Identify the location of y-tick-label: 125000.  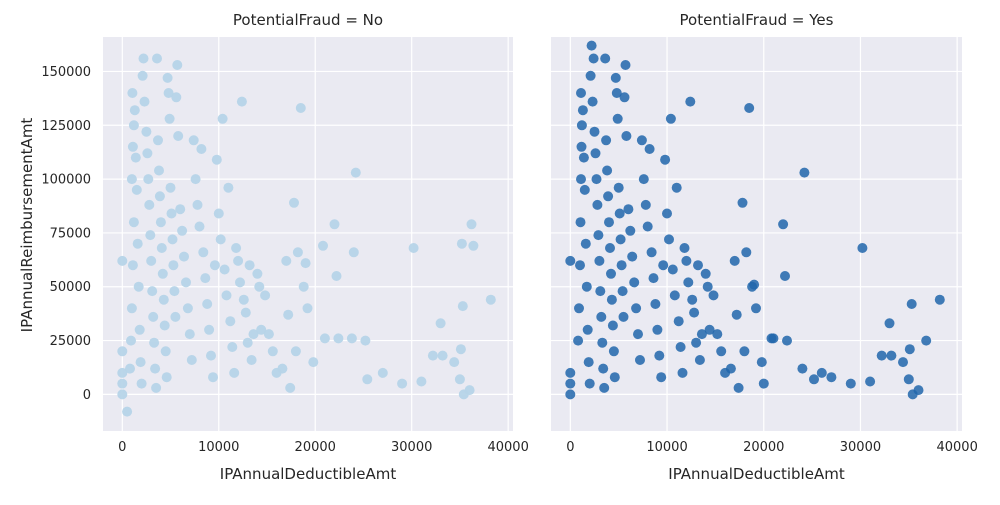
(66, 126).